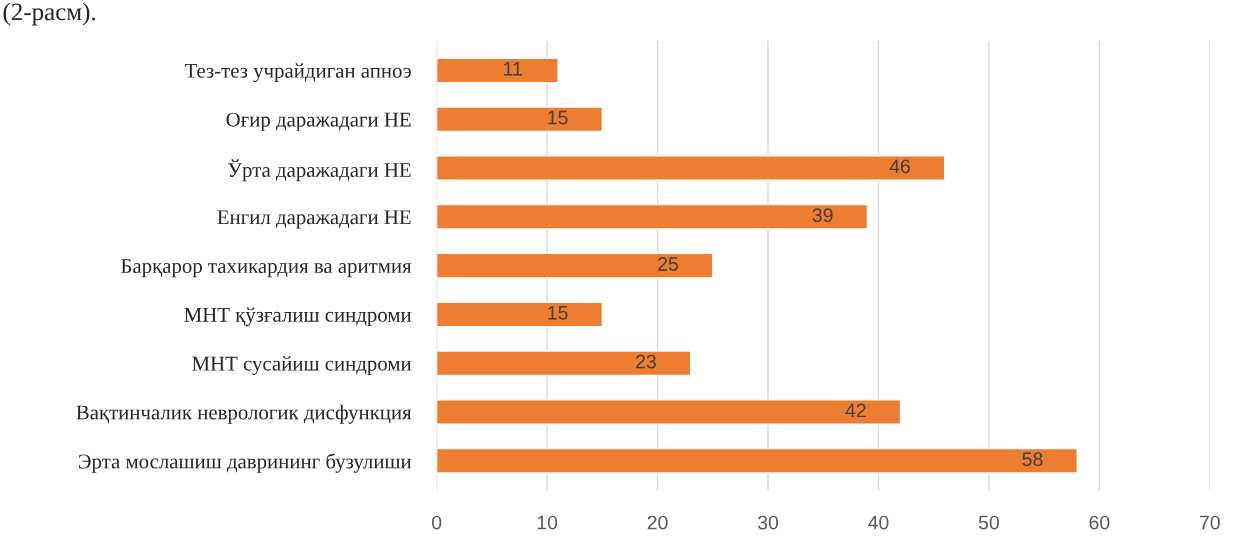 Image resolution: width=1237 pixels, height=541 pixels. What do you see at coordinates (822, 215) in the screenshot?
I see `data-label: 39` at bounding box center [822, 215].